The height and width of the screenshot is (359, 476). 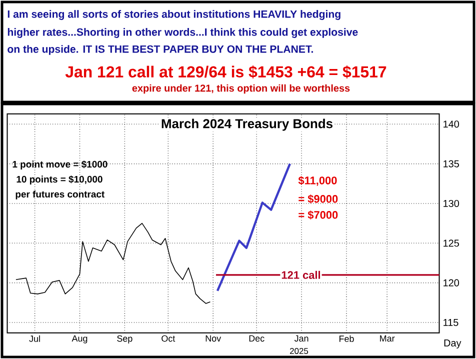 I want to click on x-tick-label: Aug, so click(x=80, y=339).